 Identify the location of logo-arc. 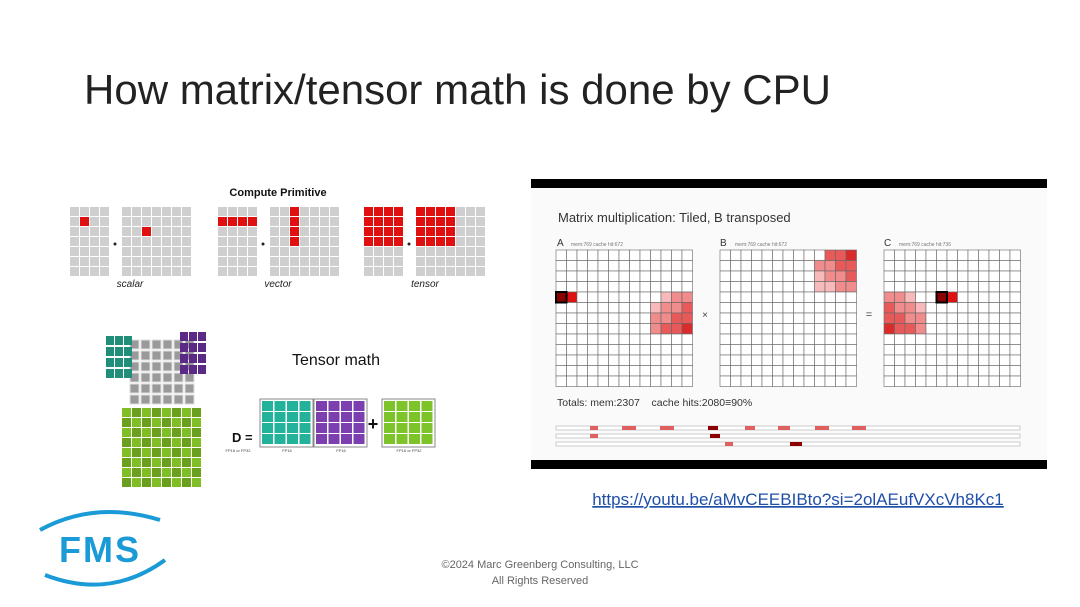
(105, 572).